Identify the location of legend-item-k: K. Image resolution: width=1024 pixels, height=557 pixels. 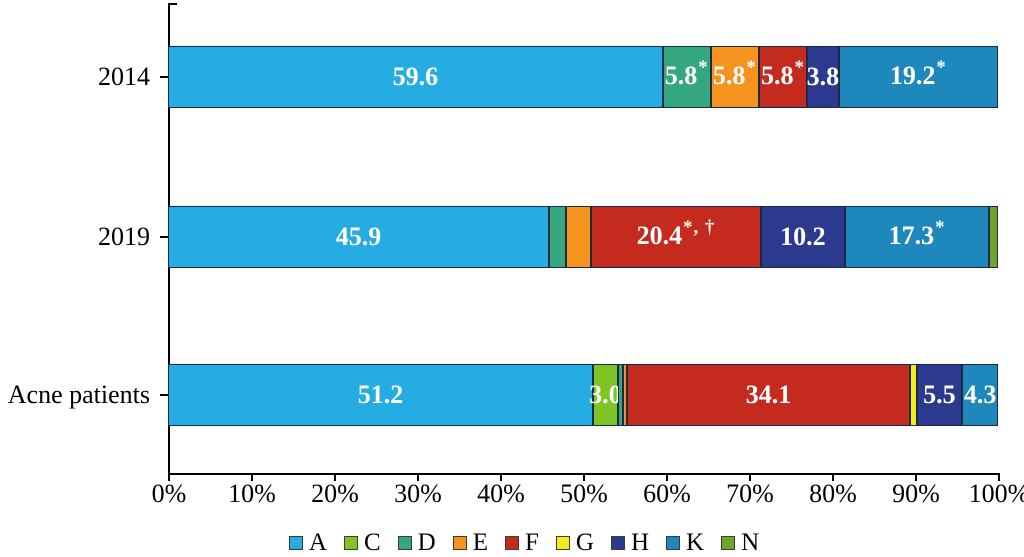
(685, 542).